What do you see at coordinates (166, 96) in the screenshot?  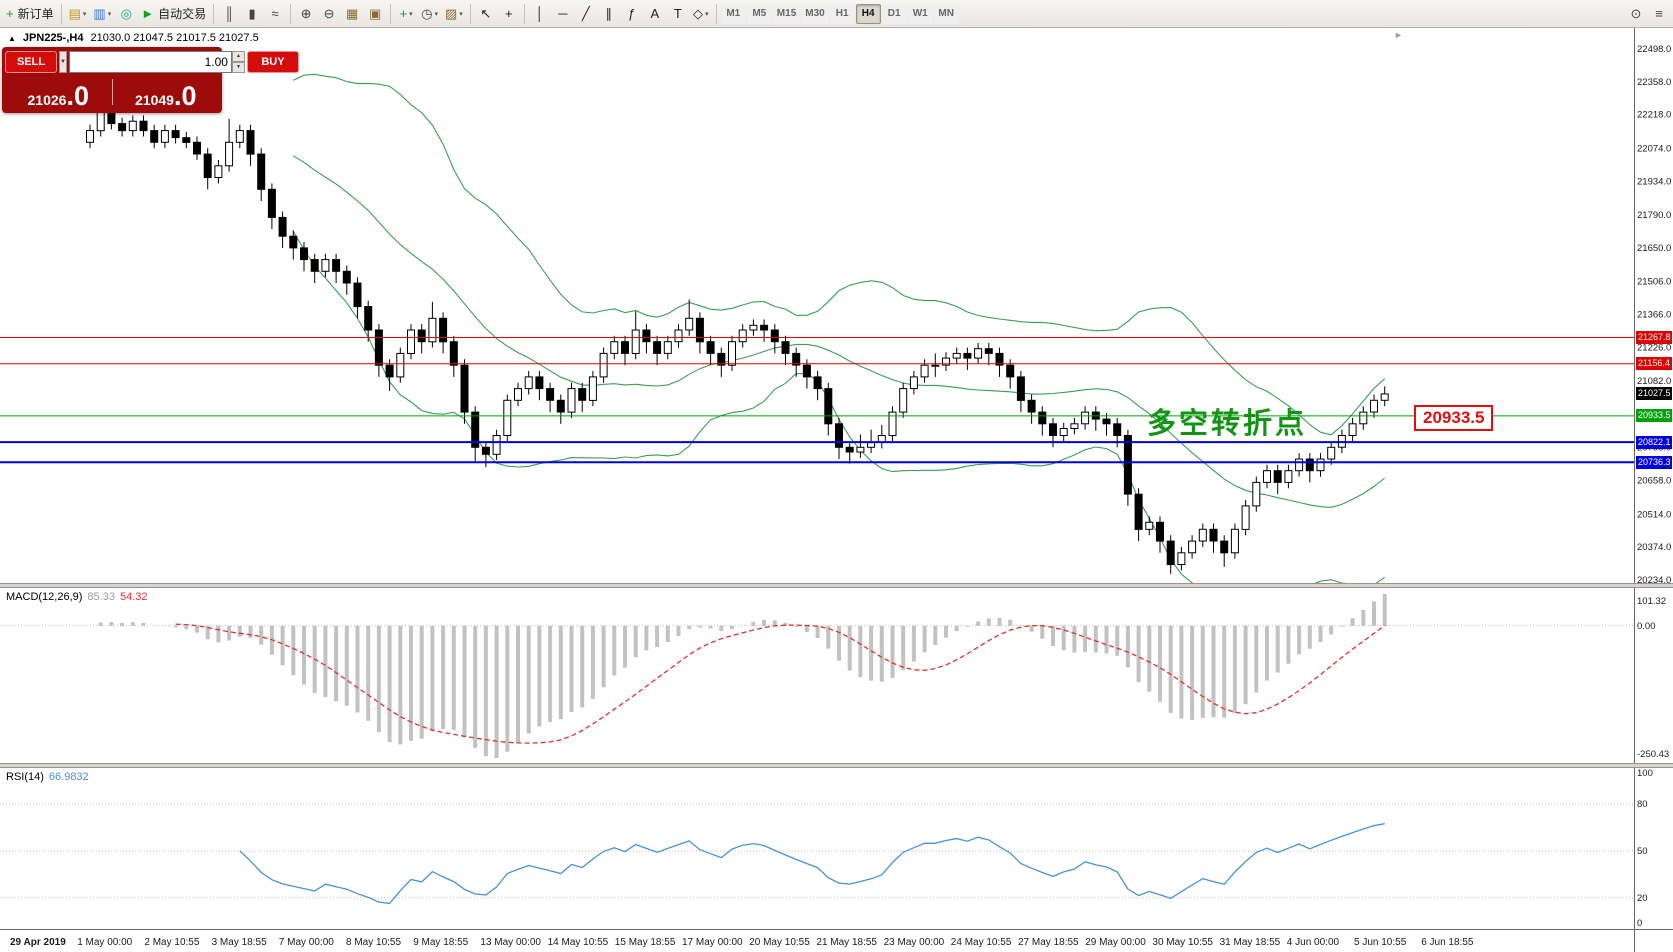 I see `buy-price: 21049.0` at bounding box center [166, 96].